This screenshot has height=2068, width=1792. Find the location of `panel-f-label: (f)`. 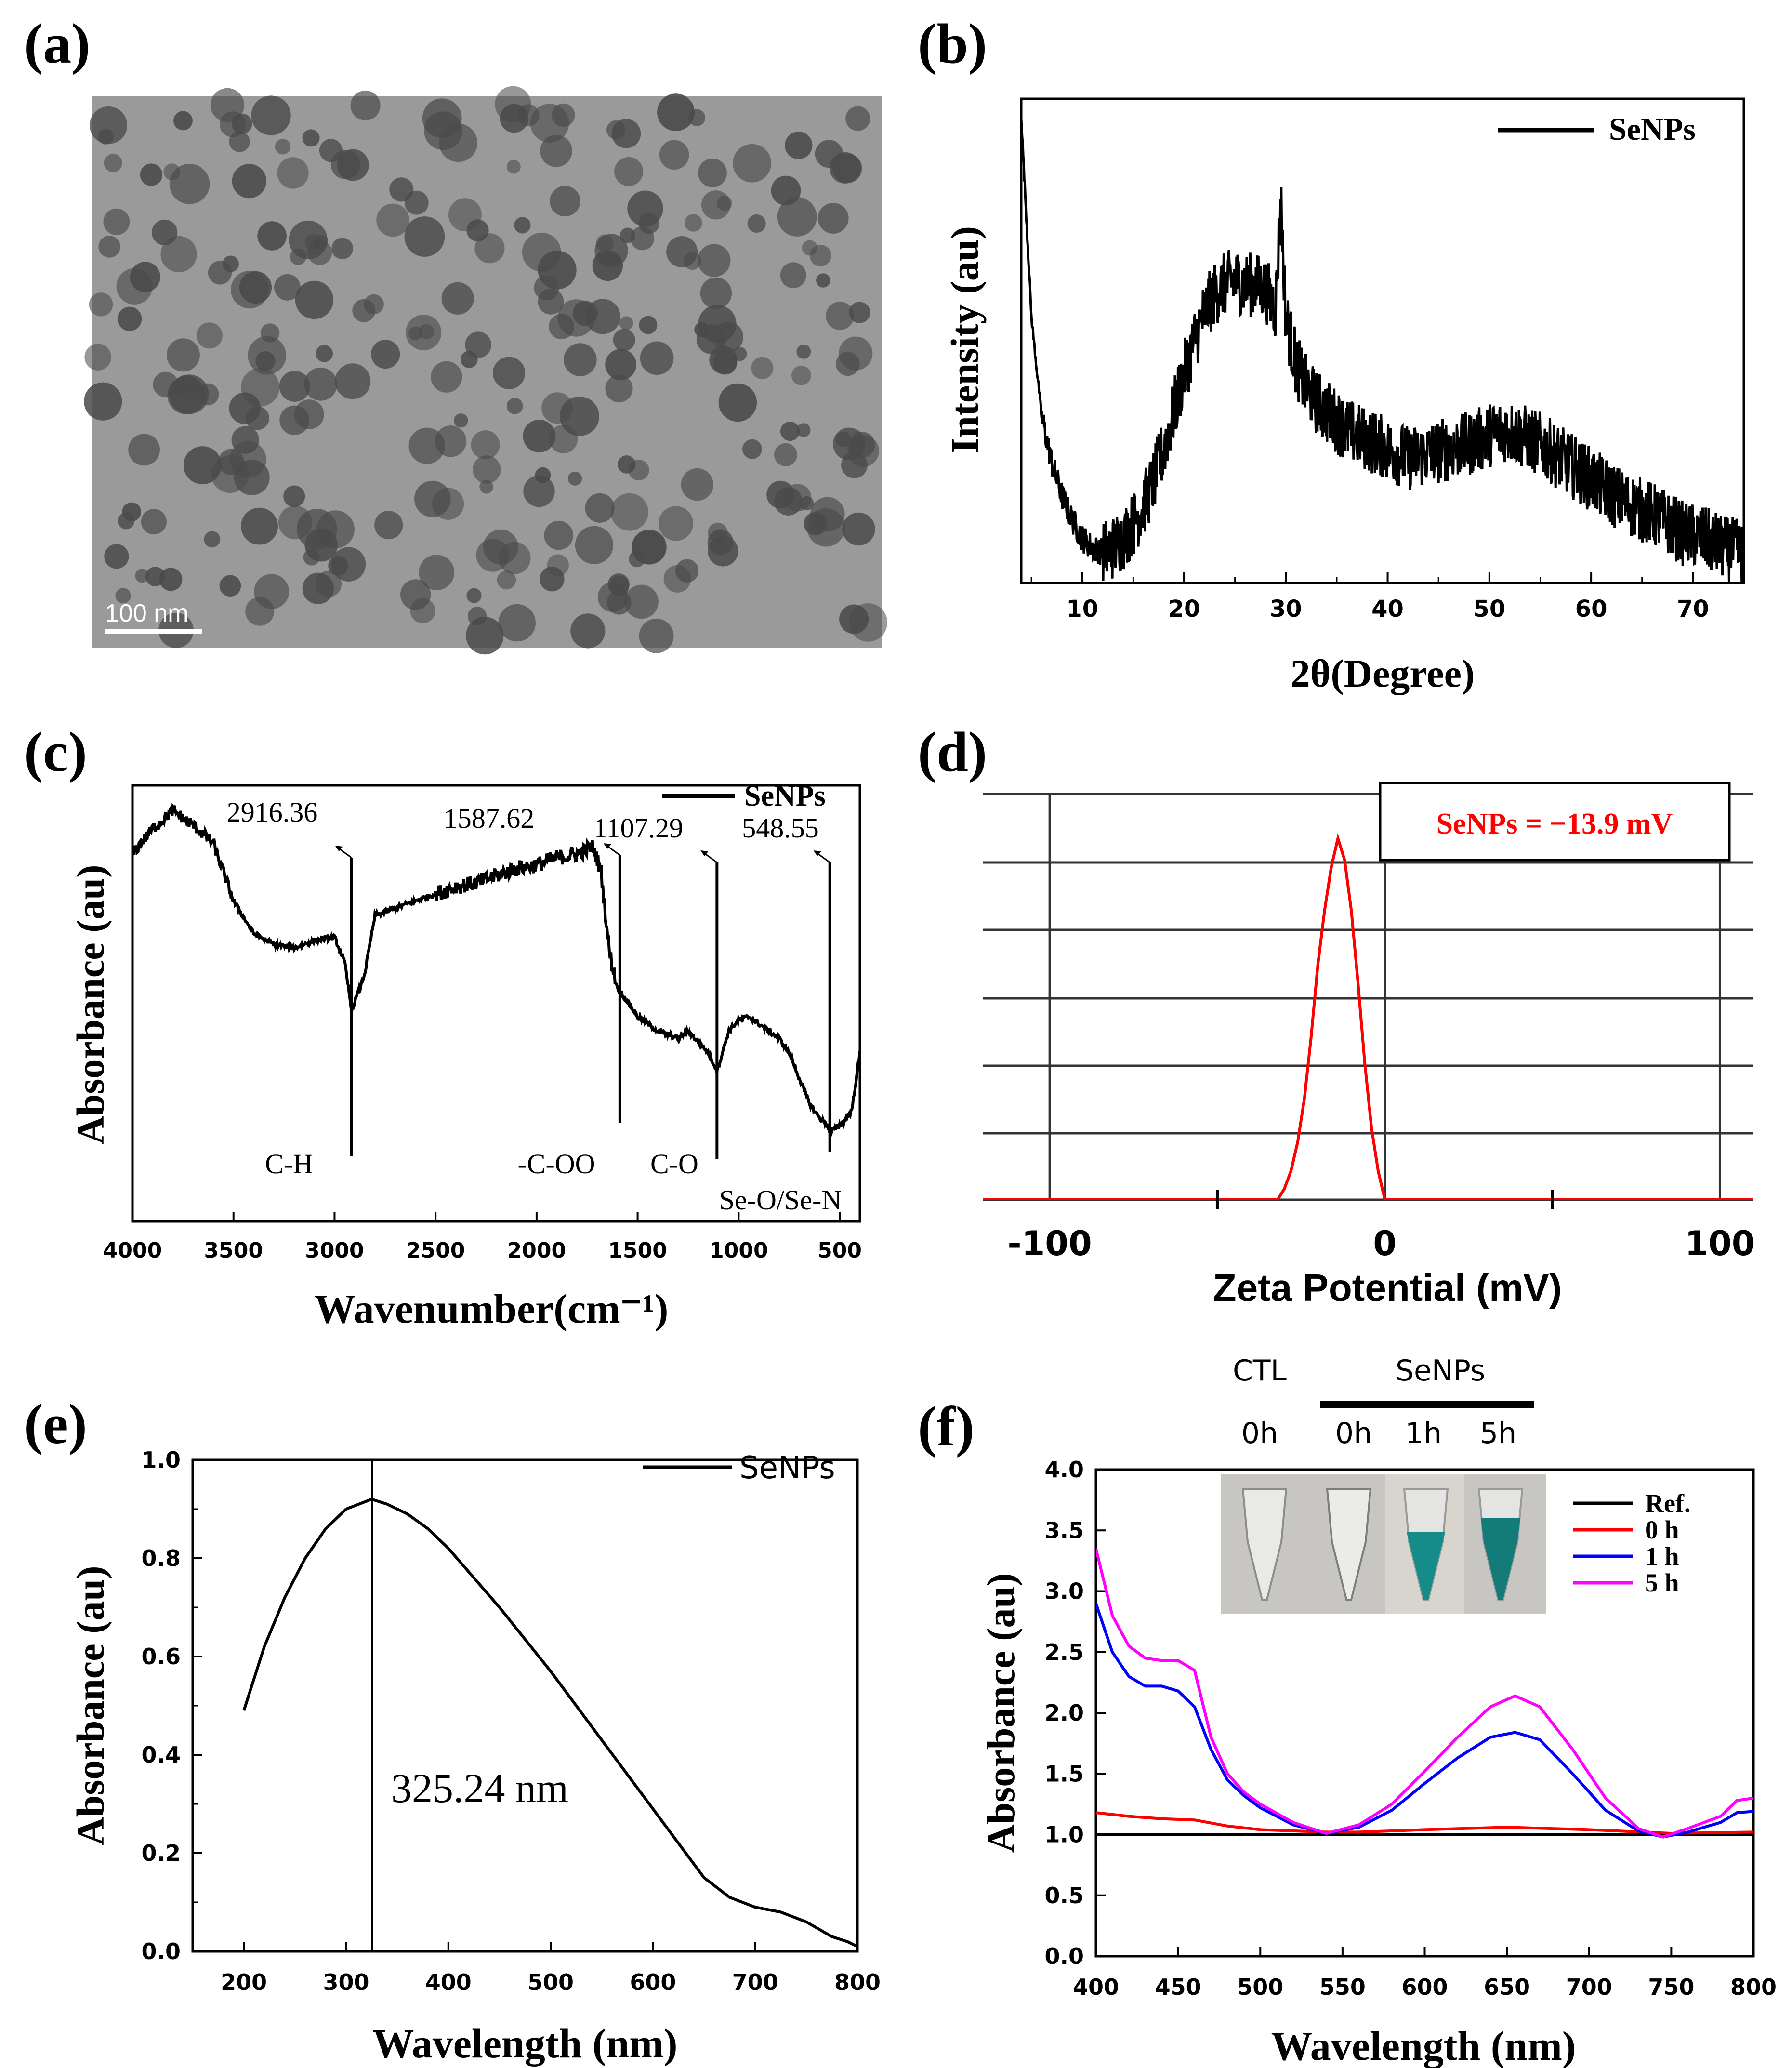

panel-f-label: (f) is located at coordinates (947, 1426).